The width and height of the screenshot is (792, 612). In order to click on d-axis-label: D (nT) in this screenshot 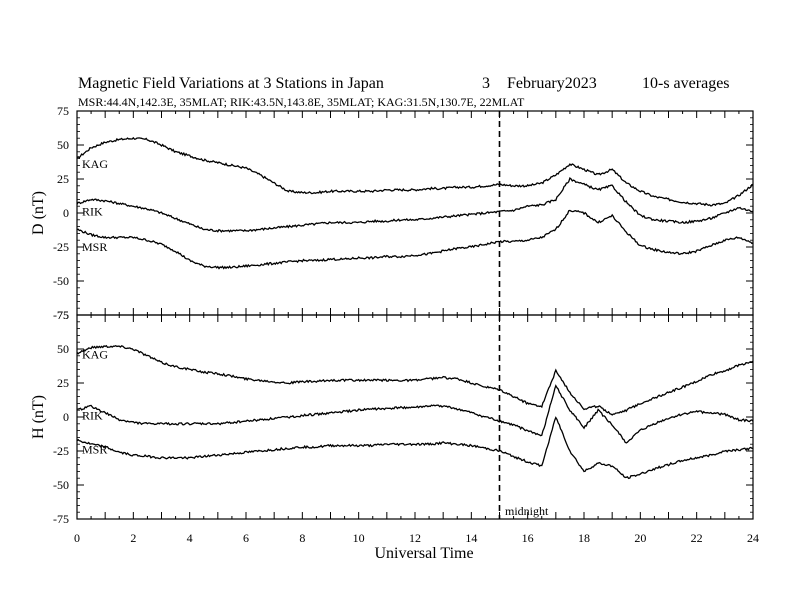, I will do `click(38, 213)`.